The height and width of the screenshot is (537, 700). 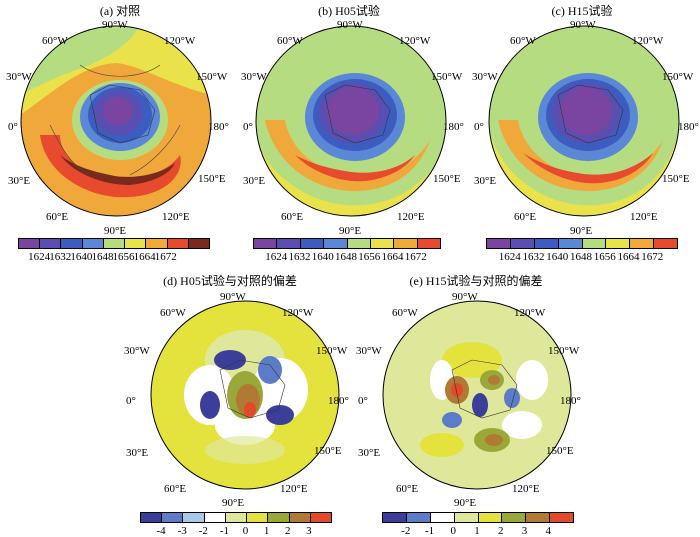 I want to click on panel-title: (a) 对照, so click(x=120, y=11).